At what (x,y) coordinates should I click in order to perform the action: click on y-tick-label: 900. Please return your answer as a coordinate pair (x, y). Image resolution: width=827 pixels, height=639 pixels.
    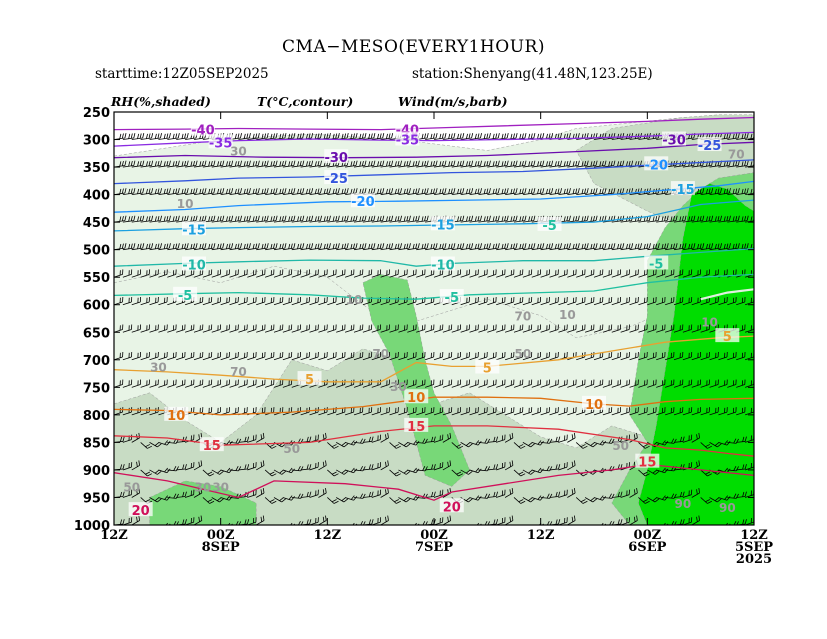
    Looking at the image, I should click on (96, 471).